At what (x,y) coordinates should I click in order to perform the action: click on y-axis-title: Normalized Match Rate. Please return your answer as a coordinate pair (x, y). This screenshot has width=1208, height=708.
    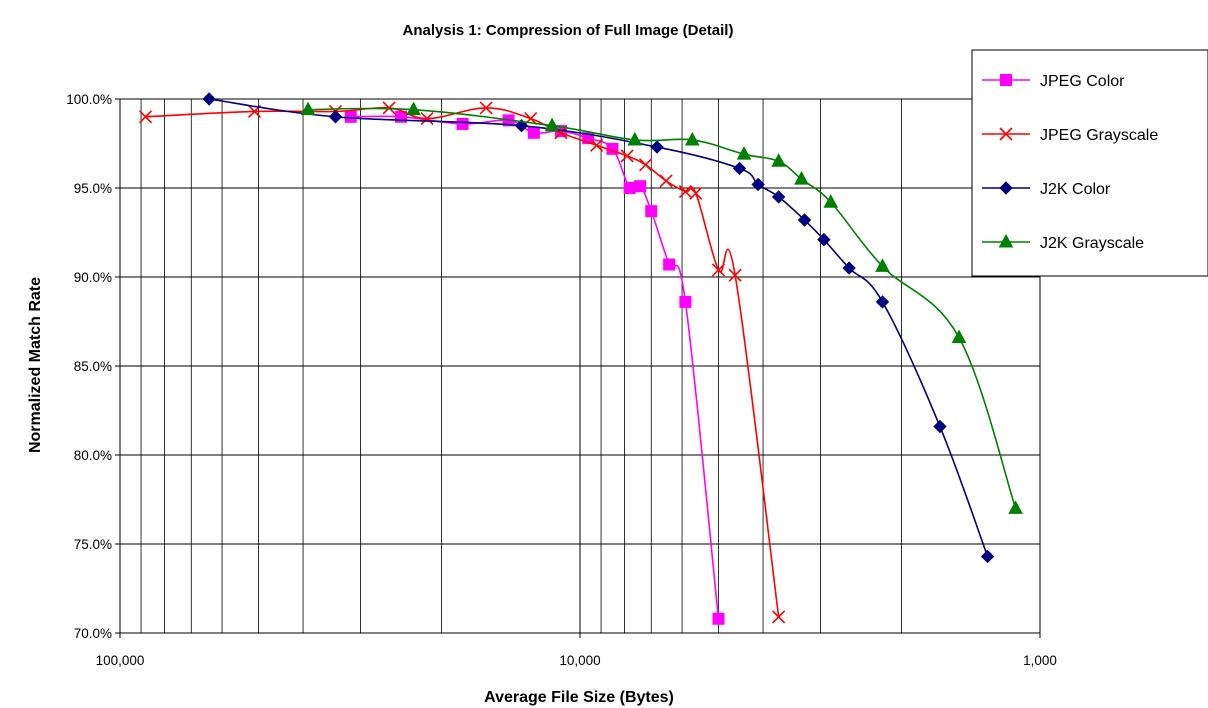
    Looking at the image, I should click on (35, 365).